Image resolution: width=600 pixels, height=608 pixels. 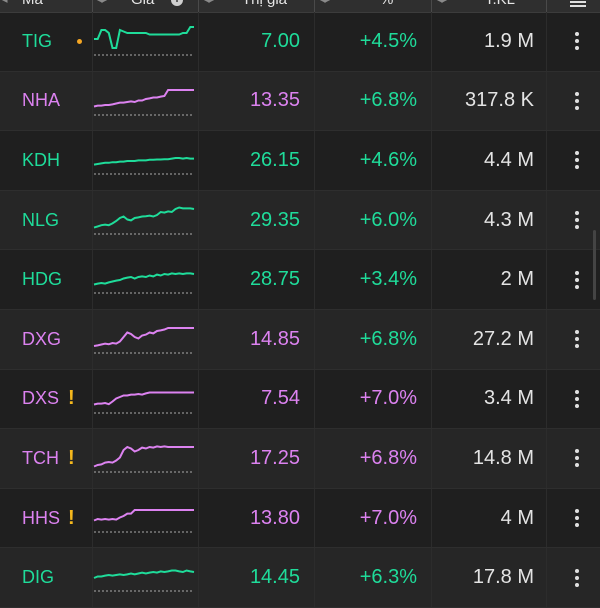 I want to click on table-row: HHS! 13.80 +7.0% 4 M, so click(x=300, y=518).